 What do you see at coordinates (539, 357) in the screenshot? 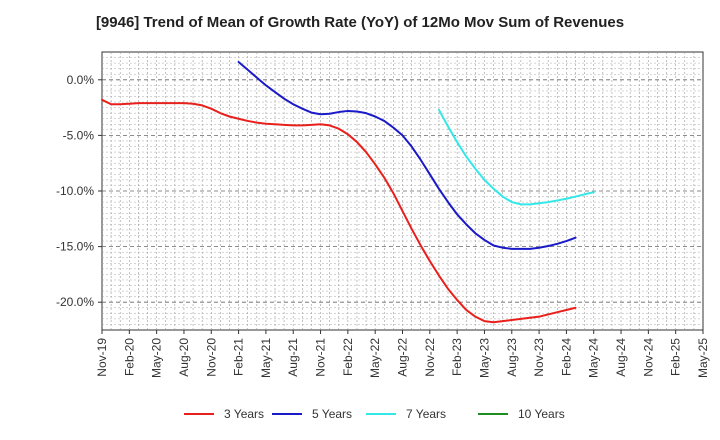
I see `x-tick-label: Nov-23` at bounding box center [539, 357].